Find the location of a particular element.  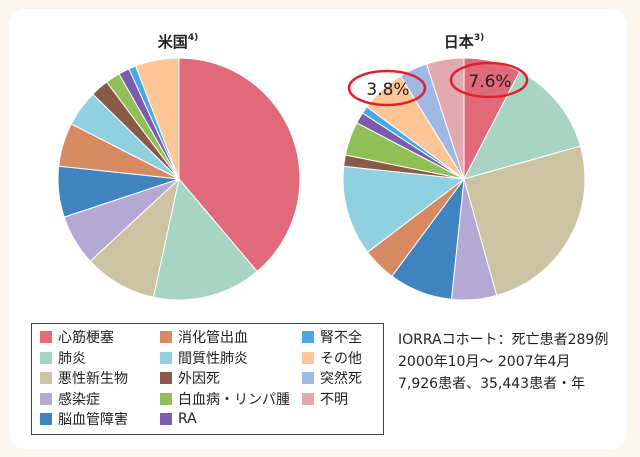

legend-label: 肺炎 is located at coordinates (72, 358).